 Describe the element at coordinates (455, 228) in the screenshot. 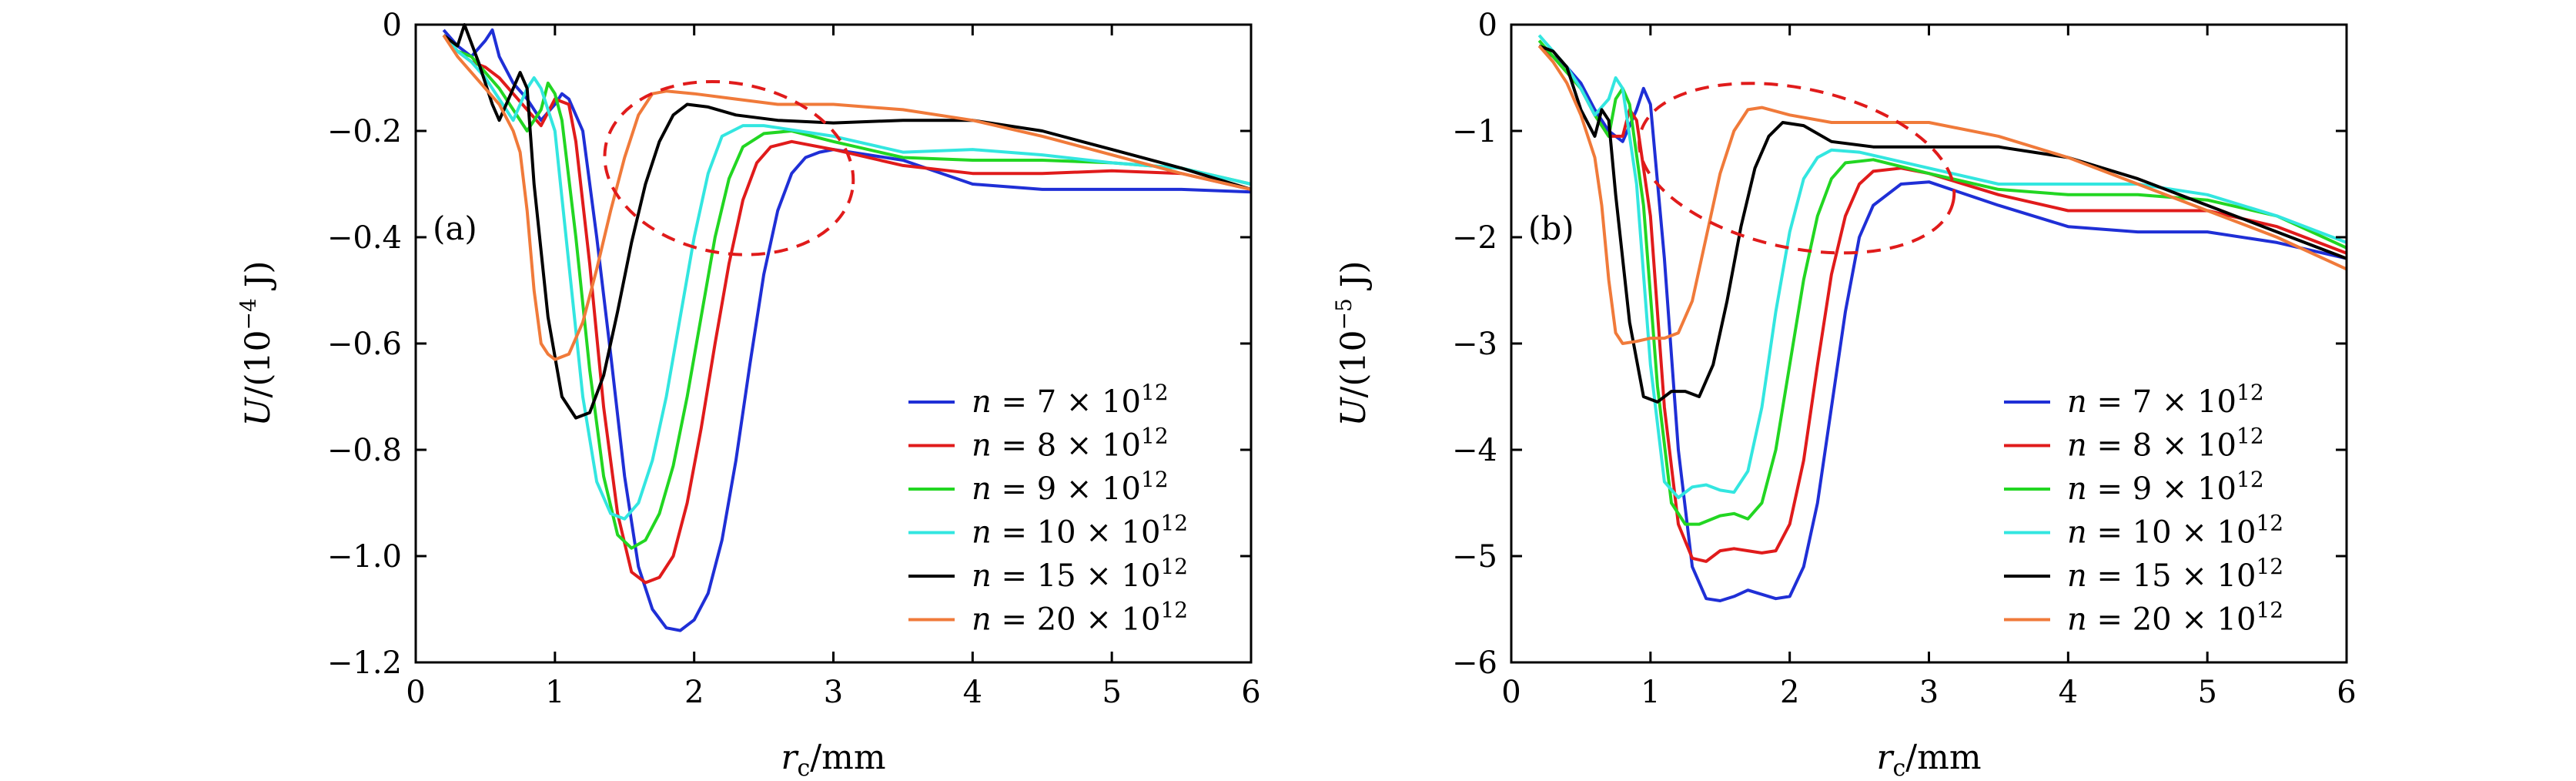

I see `panel-label: (a)` at that location.